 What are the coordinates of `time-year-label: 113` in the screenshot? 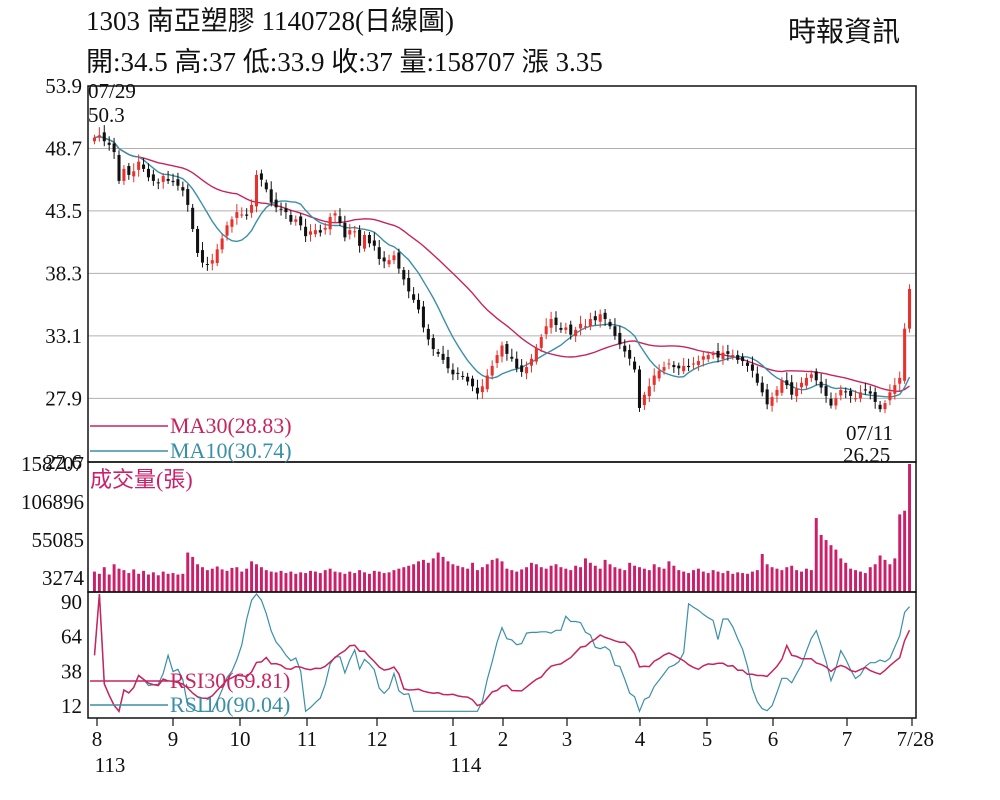 It's located at (110, 765).